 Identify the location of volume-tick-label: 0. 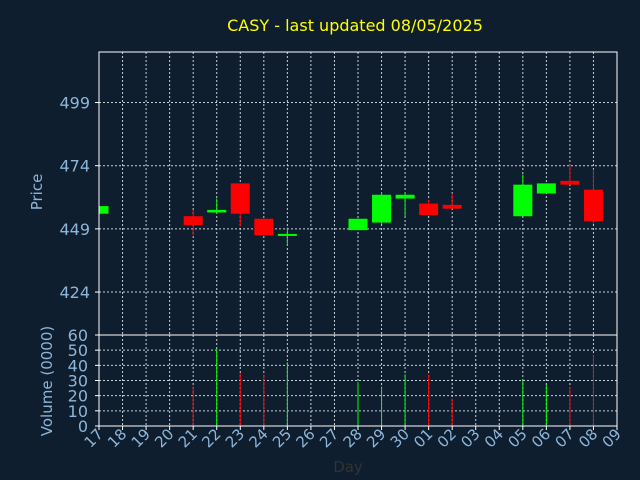
(83, 426).